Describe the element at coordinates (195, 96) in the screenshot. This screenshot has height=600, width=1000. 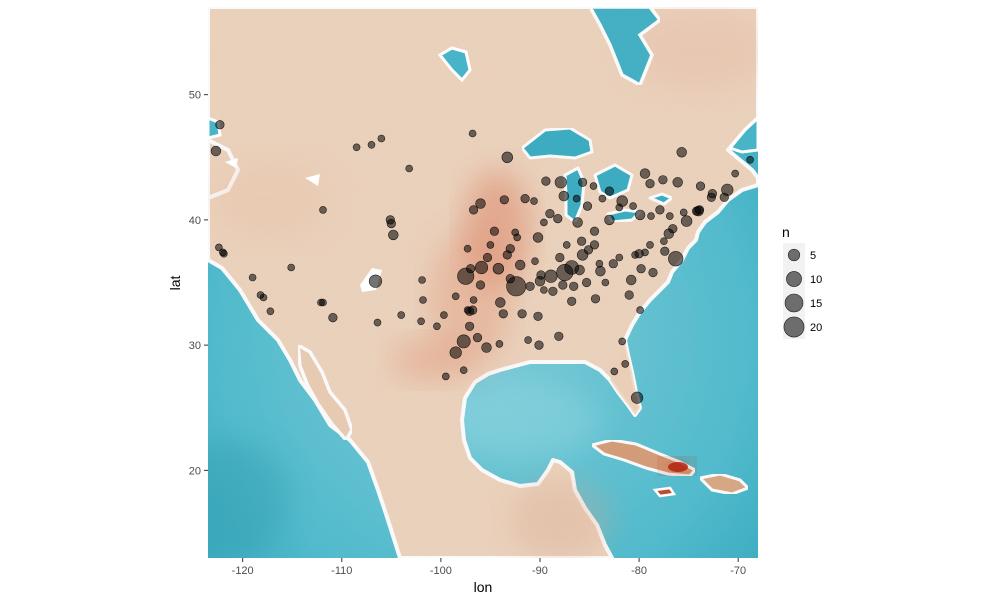
I see `y-tick-label: 50` at that location.